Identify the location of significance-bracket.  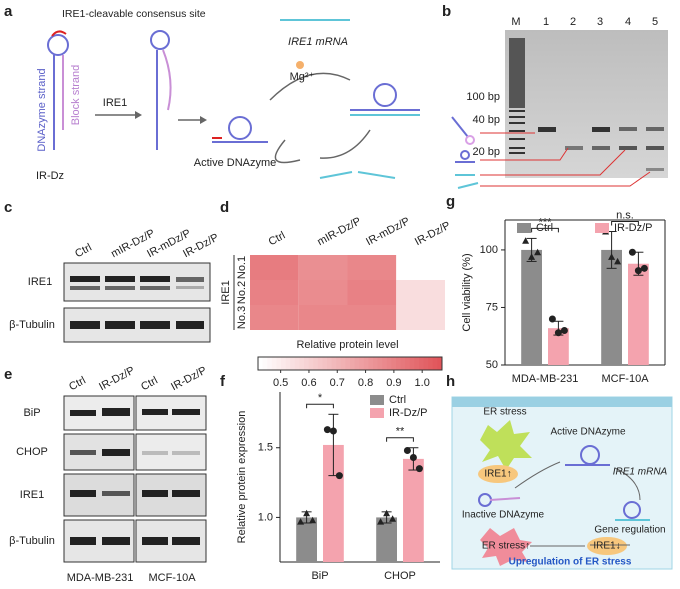
(320, 406).